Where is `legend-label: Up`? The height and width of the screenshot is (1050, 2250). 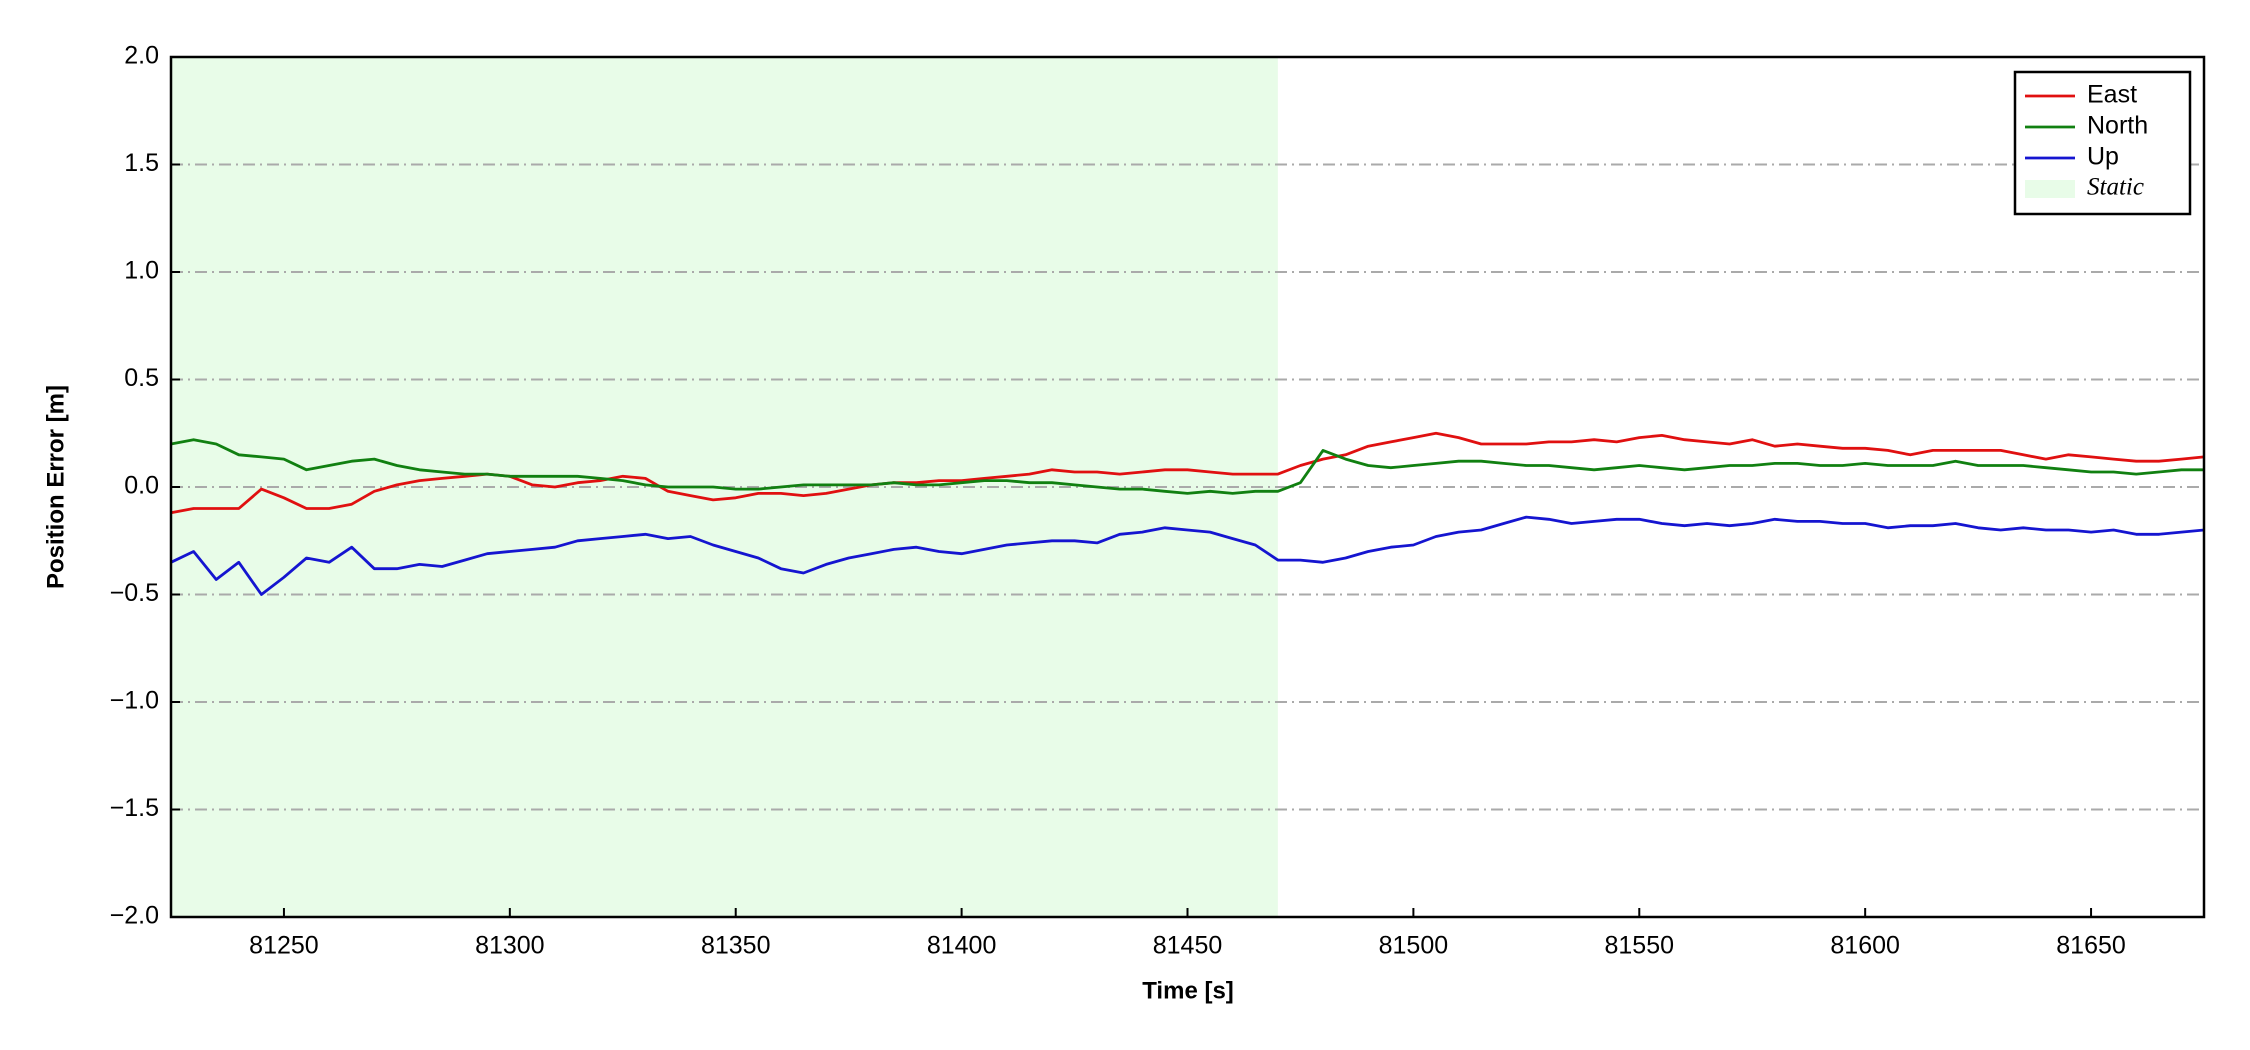 legend-label: Up is located at coordinates (2103, 157).